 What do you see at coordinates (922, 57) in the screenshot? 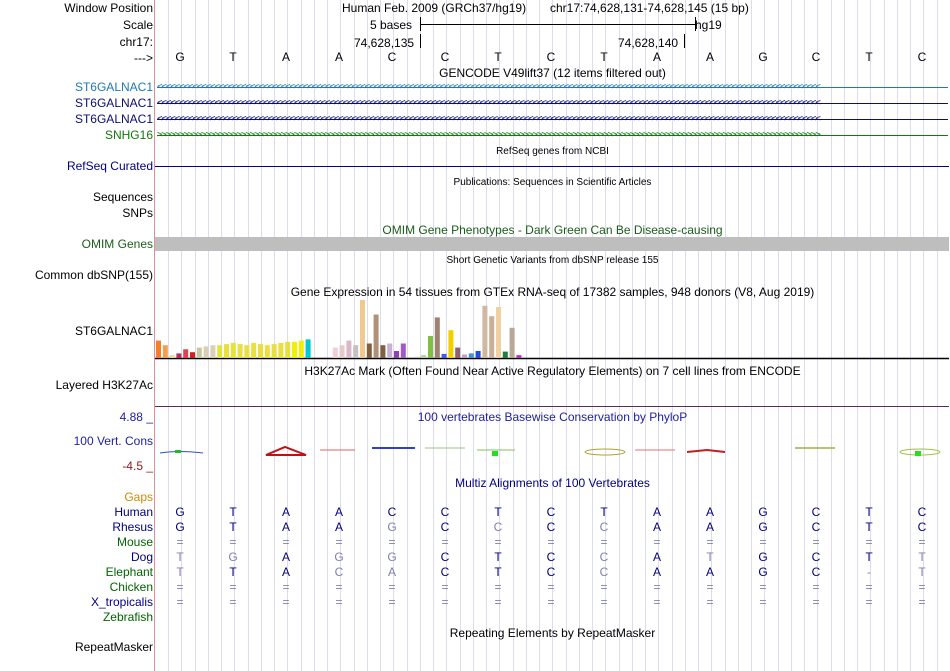
I see `base-letter: C` at bounding box center [922, 57].